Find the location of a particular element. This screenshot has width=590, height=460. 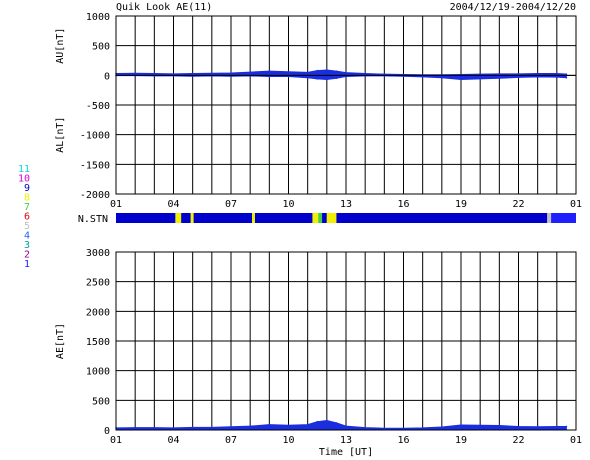

au-axis-label: AU[nT] is located at coordinates (60, 46).